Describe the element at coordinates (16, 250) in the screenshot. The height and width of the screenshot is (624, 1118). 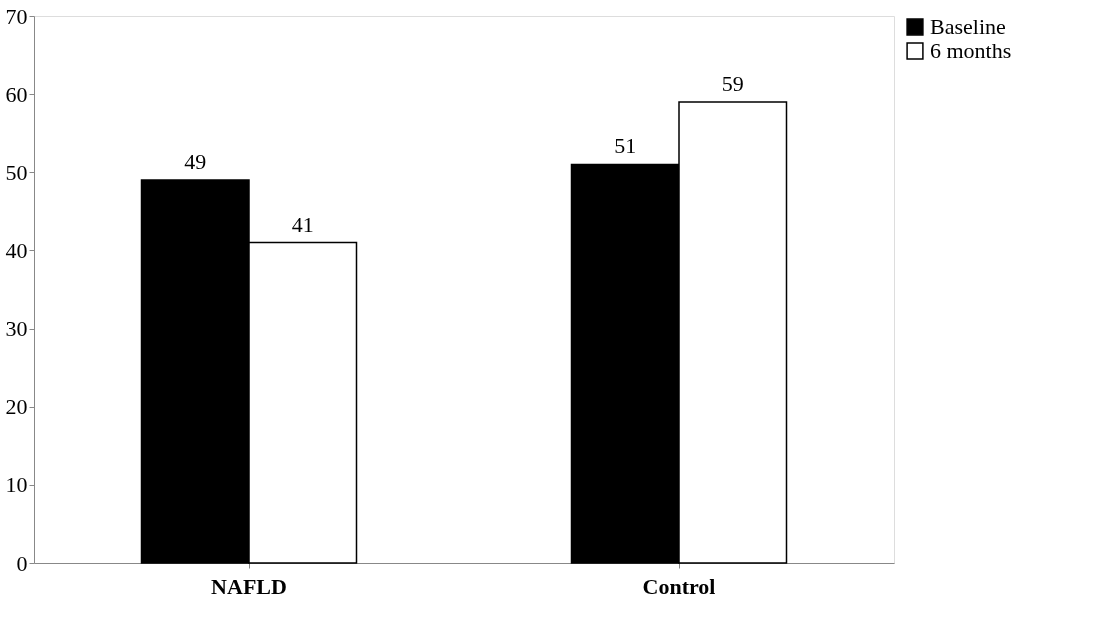
I see `y-tick-label: 40` at that location.